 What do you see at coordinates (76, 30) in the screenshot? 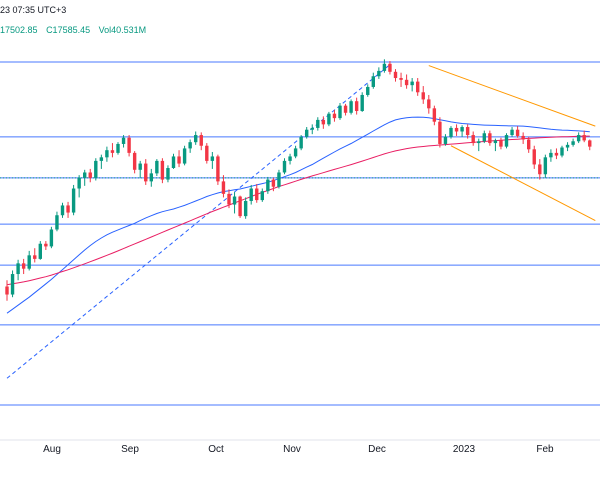
I see `legend-ohlc: 17502.85 C17585.45 Vol40.531M` at bounding box center [76, 30].